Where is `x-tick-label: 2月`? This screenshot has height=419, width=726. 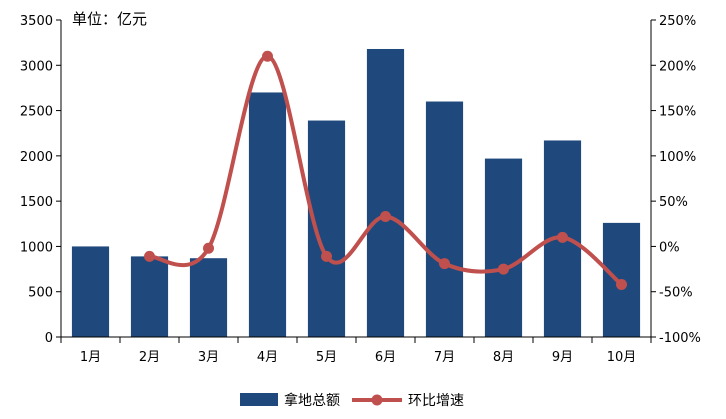
x-tick-label: 2月 is located at coordinates (149, 357).